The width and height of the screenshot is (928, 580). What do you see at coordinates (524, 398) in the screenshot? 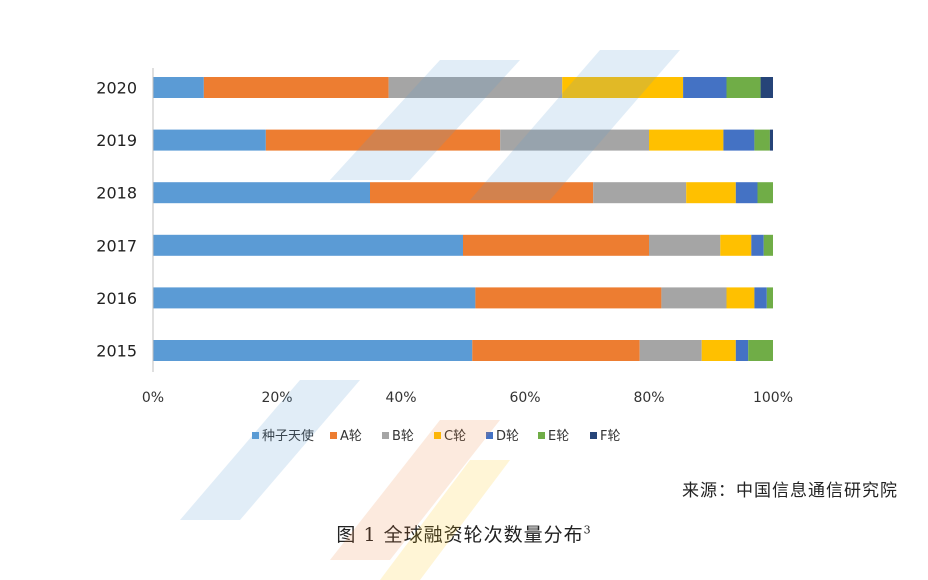
I see `x-tick-label: 60%` at bounding box center [524, 398].